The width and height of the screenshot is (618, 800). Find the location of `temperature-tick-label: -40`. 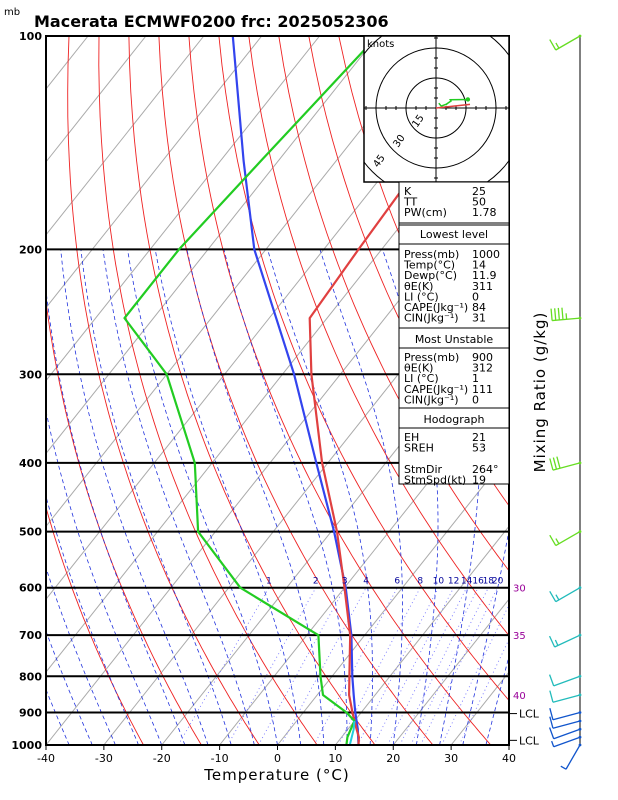

temperature-tick-label: -40 is located at coordinates (46, 758).